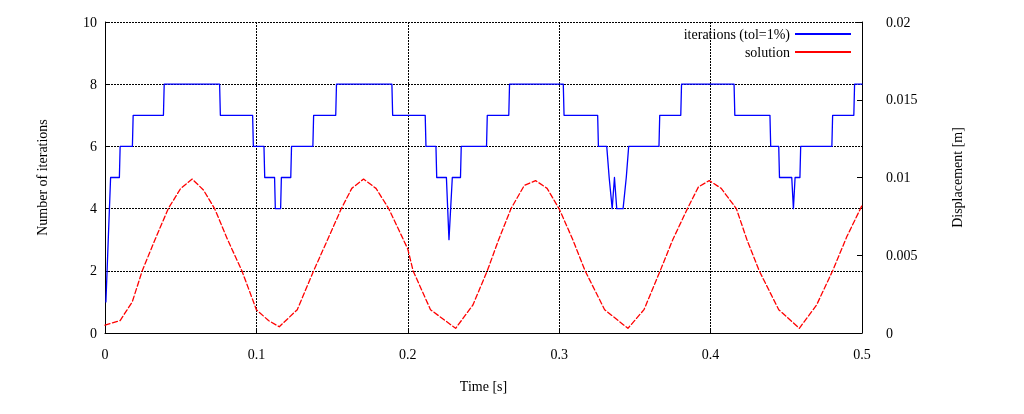 Image resolution: width=1024 pixels, height=414 pixels. I want to click on x-tick-label: 0.4, so click(710, 354).